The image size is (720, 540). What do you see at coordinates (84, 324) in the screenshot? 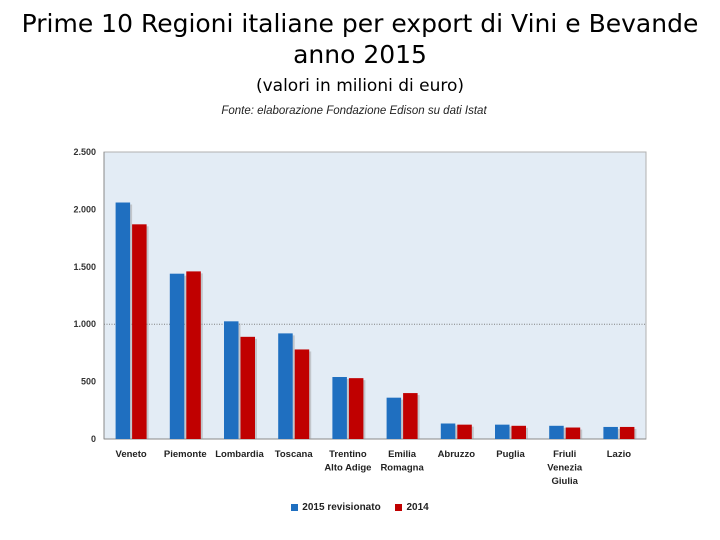
I see `y-tick-label: 1.000` at bounding box center [84, 324].